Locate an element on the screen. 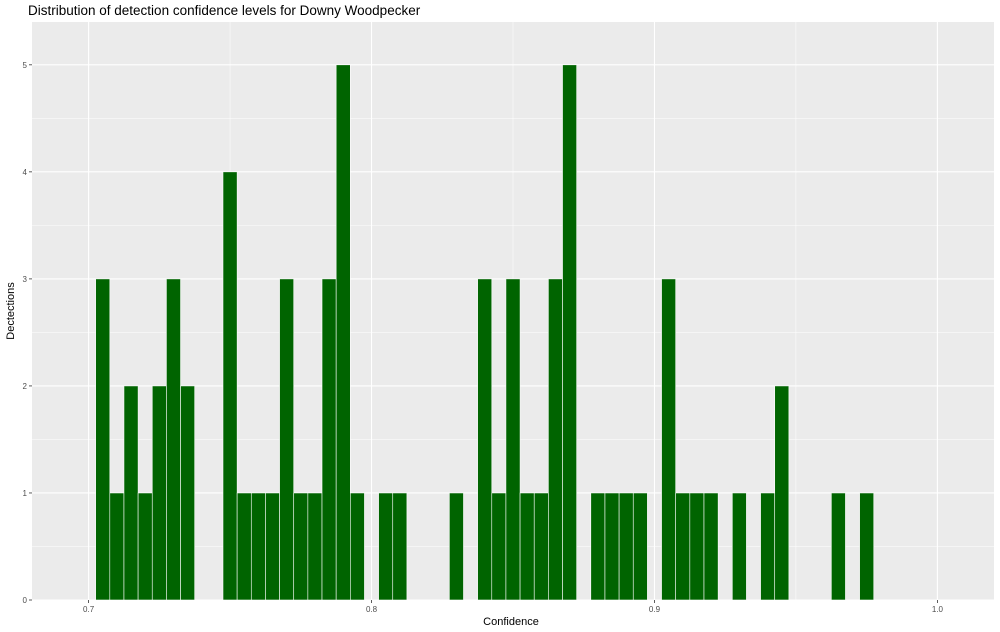 The height and width of the screenshot is (632, 1000). x-axis-title: Confidence is located at coordinates (511, 622).